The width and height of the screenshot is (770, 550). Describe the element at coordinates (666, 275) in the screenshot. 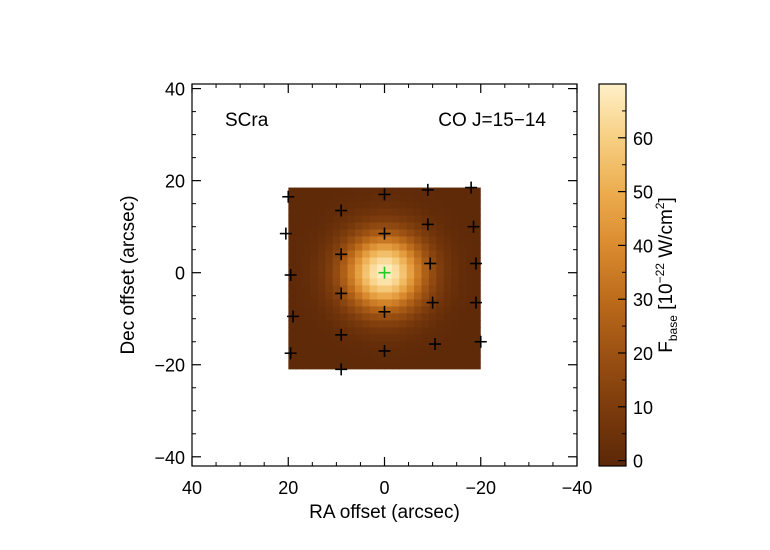

I see `colorbar-title: Fbase [10−22 W/cm2]` at that location.